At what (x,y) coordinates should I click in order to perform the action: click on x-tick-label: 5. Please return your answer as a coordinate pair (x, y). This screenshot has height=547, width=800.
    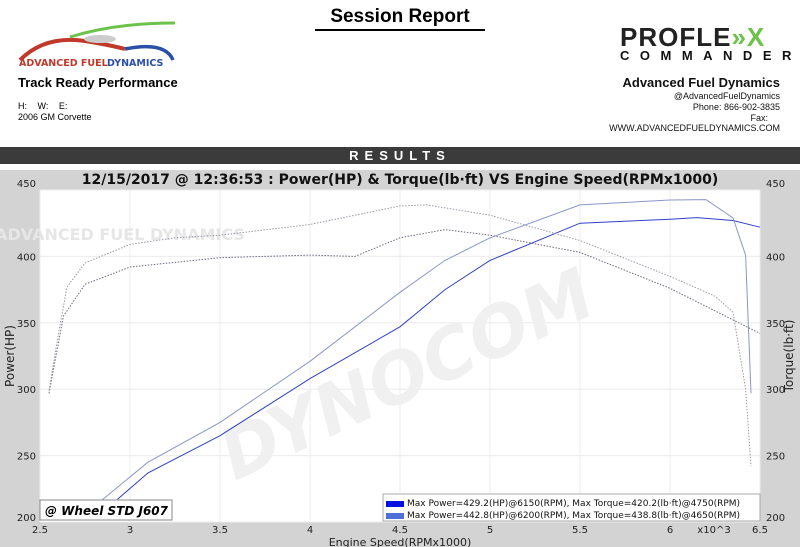
    Looking at the image, I should click on (490, 530).